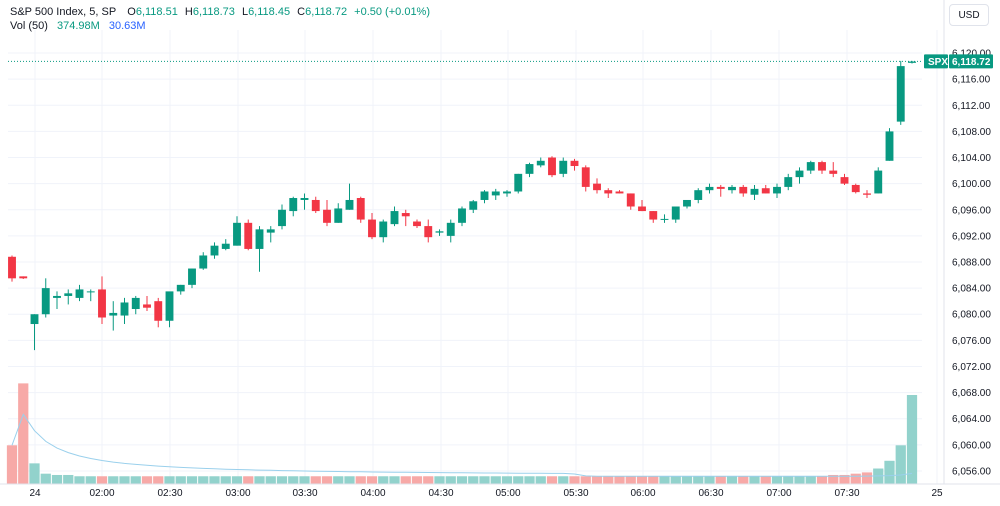 The height and width of the screenshot is (506, 1000). I want to click on price-tick-label: 6,100.00, so click(971, 184).